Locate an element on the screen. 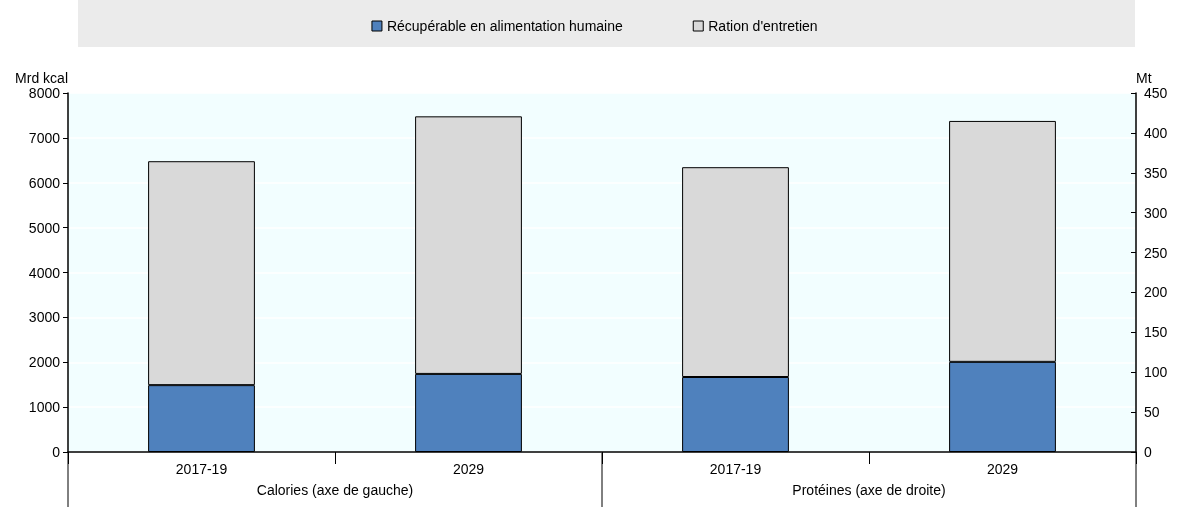  y-tick-label: 2000 is located at coordinates (44, 362).